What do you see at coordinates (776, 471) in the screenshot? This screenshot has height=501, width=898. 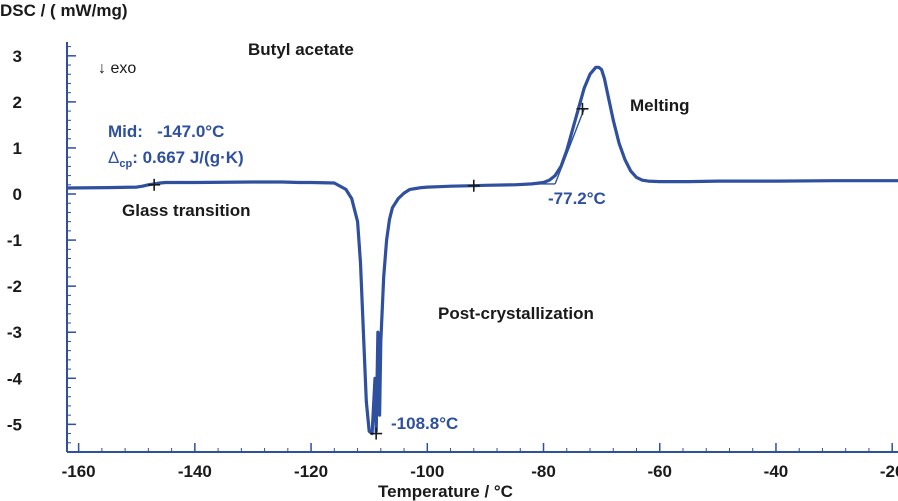 I see `x-tick-label: -40` at bounding box center [776, 471].